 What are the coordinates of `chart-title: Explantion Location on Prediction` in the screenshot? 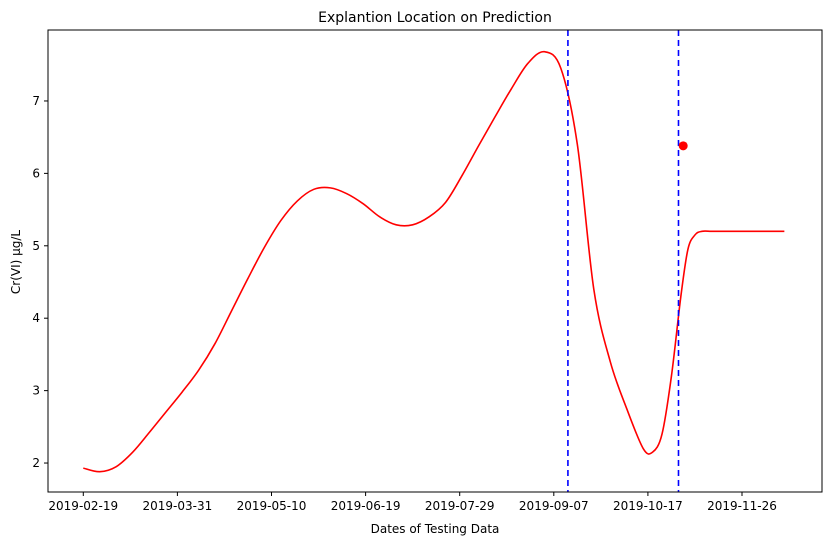 It's located at (435, 18).